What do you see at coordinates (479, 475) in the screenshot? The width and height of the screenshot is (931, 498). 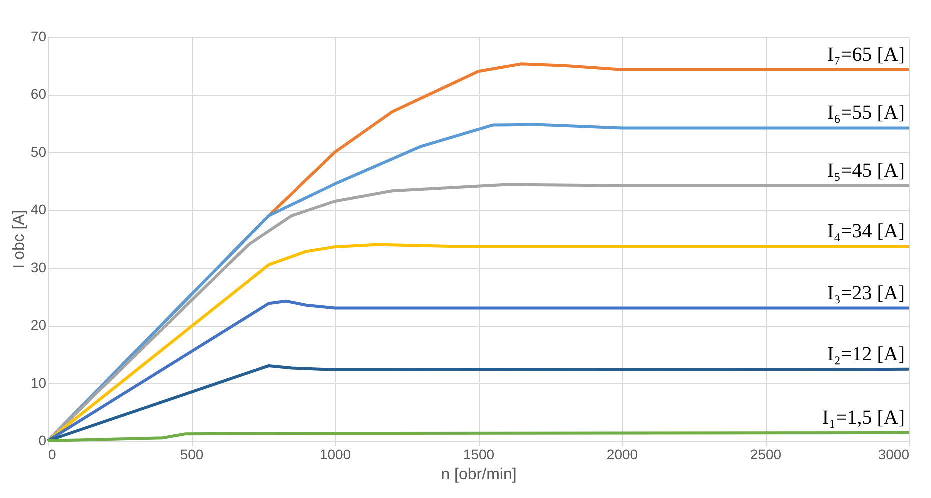 I see `x-axis-title: n [obr/min]` at bounding box center [479, 475].